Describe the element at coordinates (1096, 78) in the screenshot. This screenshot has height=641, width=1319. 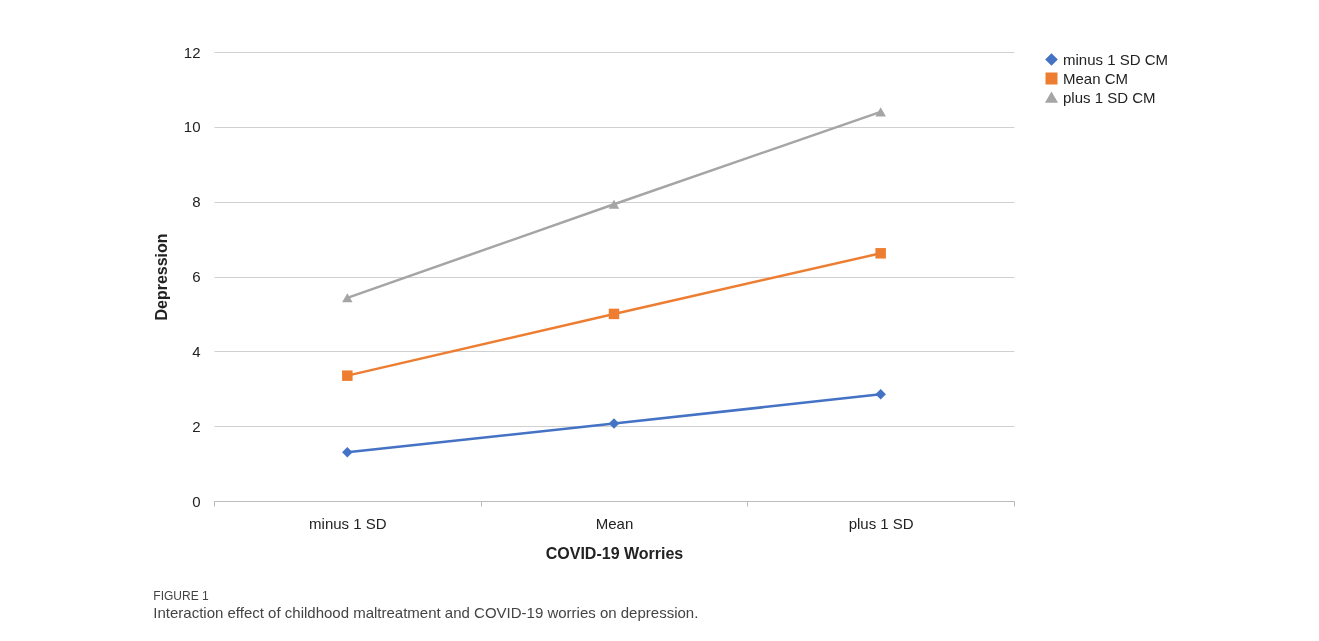
I see `legend-label: Mean CM` at that location.